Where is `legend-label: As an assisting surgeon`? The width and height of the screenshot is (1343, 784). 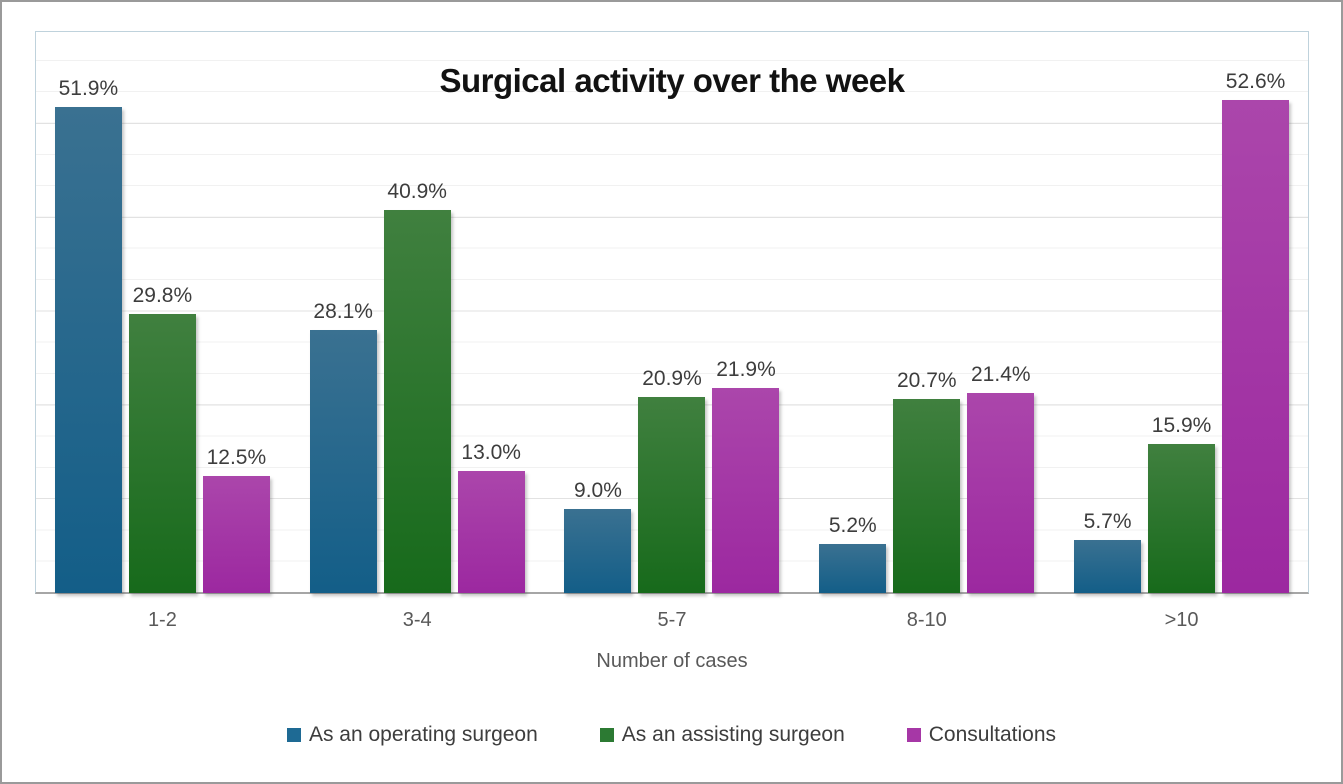
legend-label: As an assisting surgeon is located at coordinates (733, 734).